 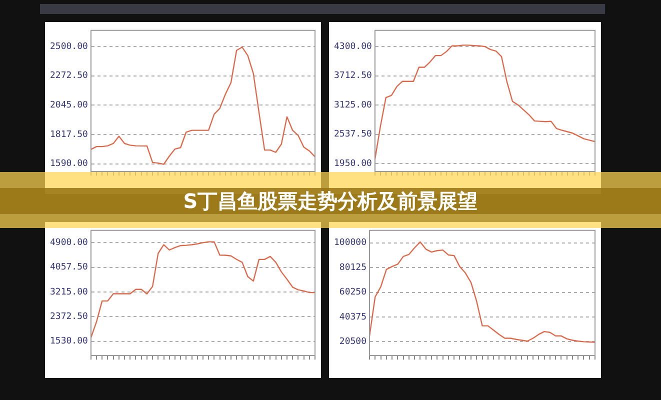 I want to click on y-tick-label: 4057.50, so click(x=69, y=267).